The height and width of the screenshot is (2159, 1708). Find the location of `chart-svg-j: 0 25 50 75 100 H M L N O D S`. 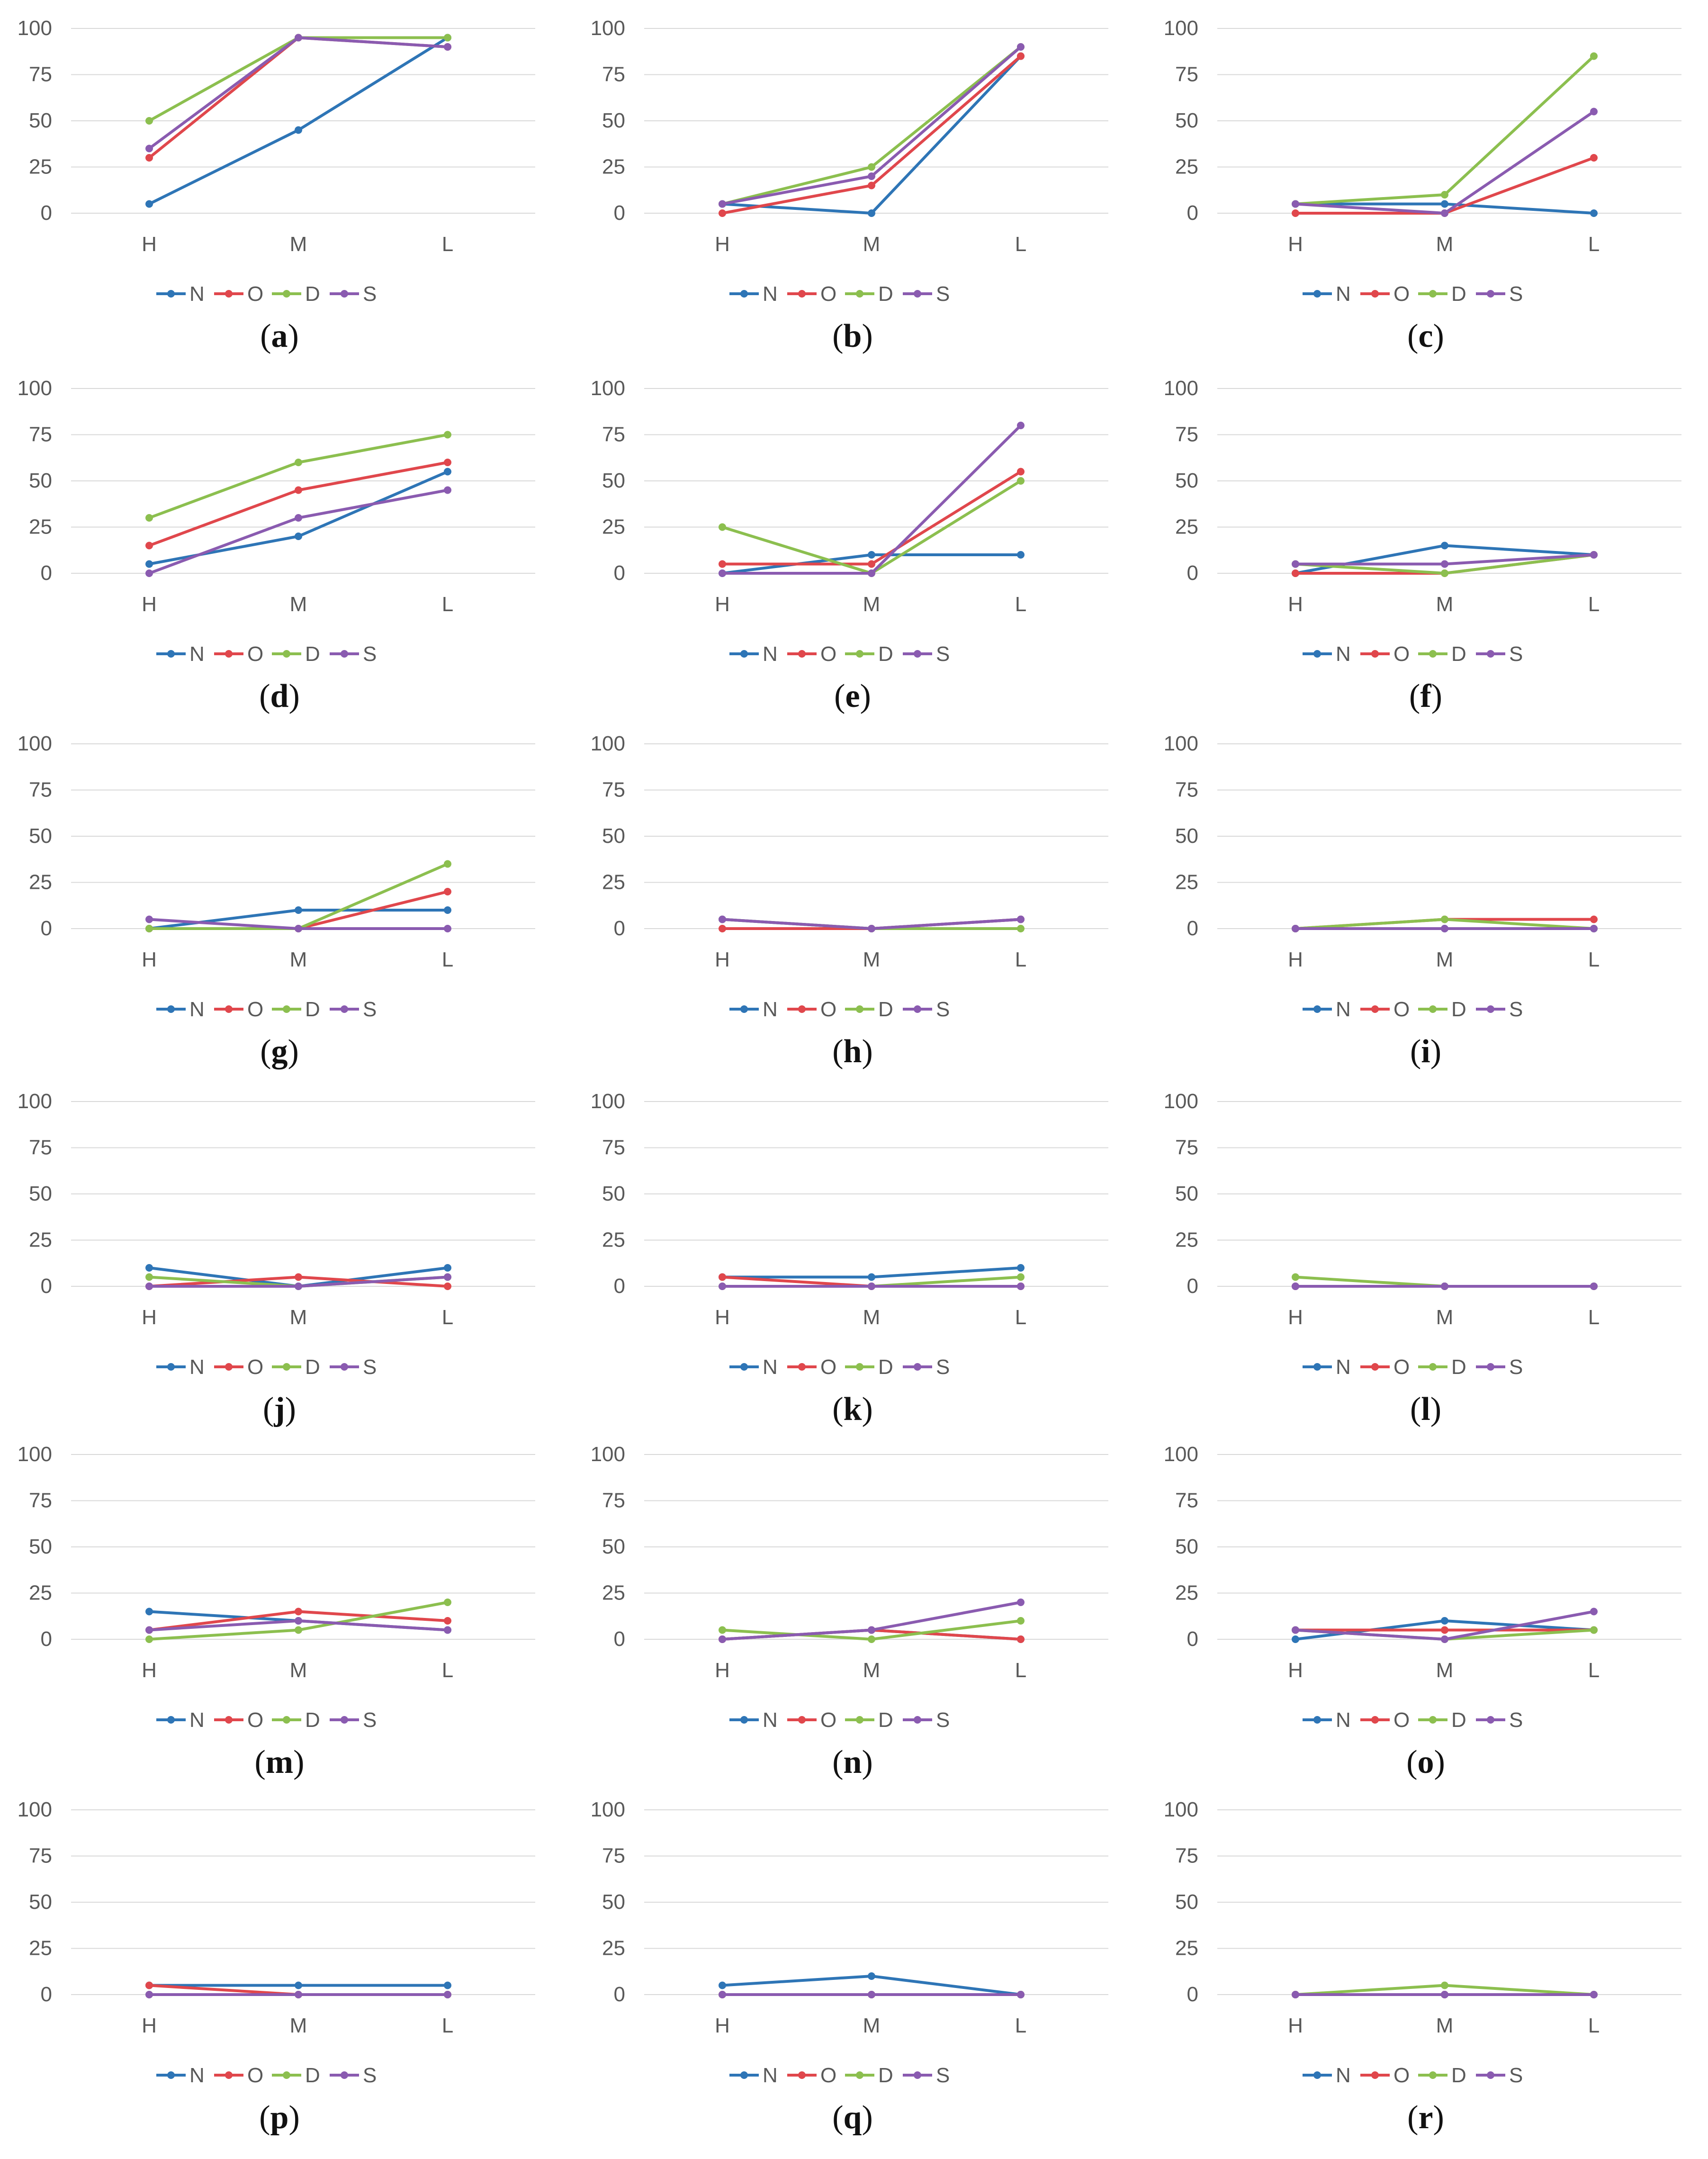

chart-svg-j: 0 25 50 75 100 H M L N O D S is located at coordinates (276, 1235).